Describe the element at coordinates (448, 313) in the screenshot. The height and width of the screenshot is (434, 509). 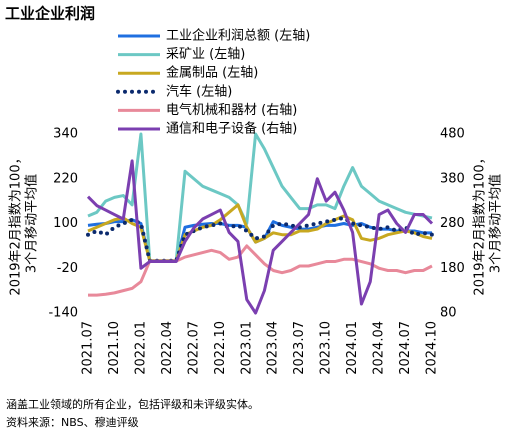
I see `y2-tick-label: 80` at that location.